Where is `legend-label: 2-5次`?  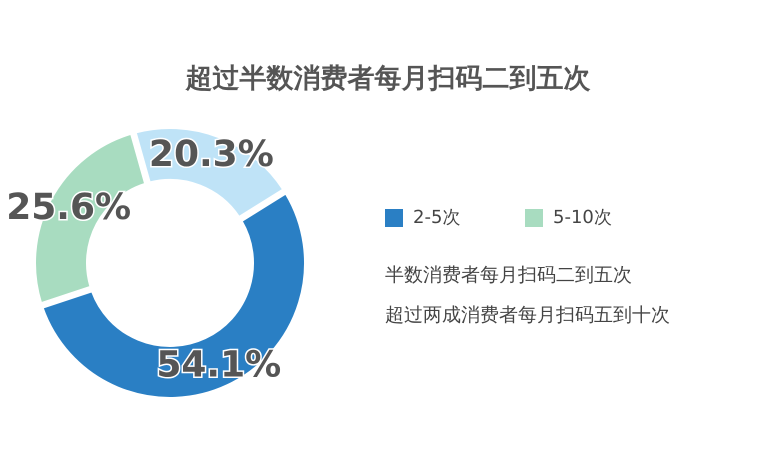 legend-label: 2-5次 is located at coordinates (436, 217).